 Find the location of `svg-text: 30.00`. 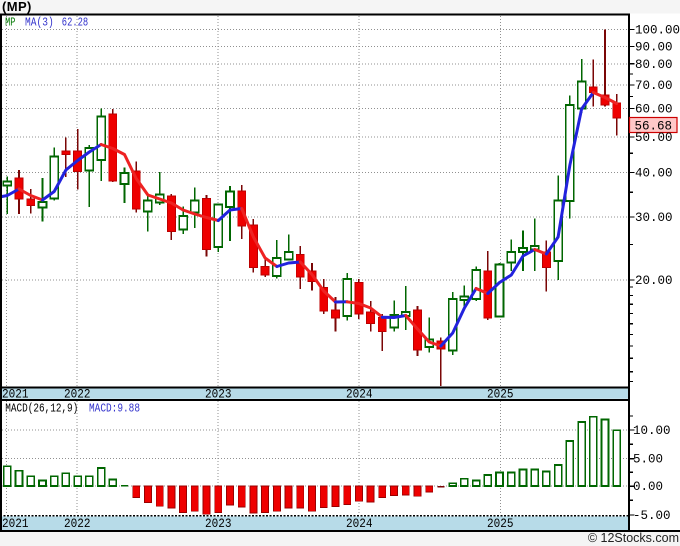

svg-text: 30.00 is located at coordinates (654, 218).